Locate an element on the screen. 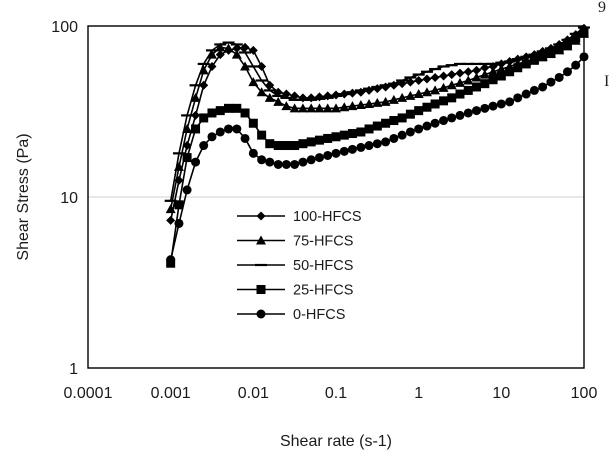  cropped-text-fragment-top: 9 is located at coordinates (602, 8).